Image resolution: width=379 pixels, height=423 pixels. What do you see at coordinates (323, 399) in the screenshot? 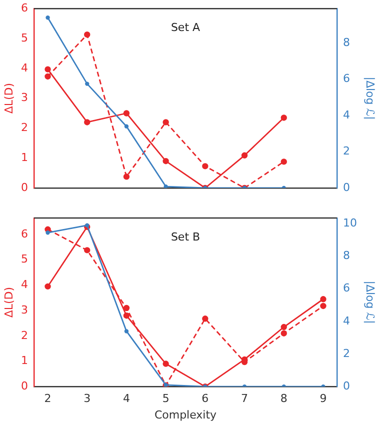
I see `x-tick-label: 9` at bounding box center [323, 399].